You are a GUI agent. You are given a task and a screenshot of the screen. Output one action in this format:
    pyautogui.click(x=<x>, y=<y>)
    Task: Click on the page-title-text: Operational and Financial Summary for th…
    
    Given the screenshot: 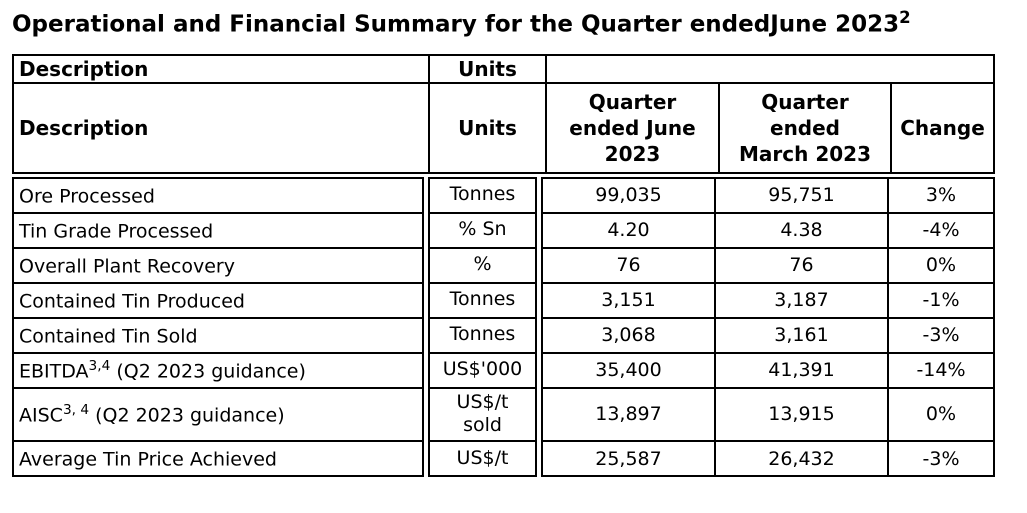 What is the action you would take?
    pyautogui.click(x=456, y=24)
    